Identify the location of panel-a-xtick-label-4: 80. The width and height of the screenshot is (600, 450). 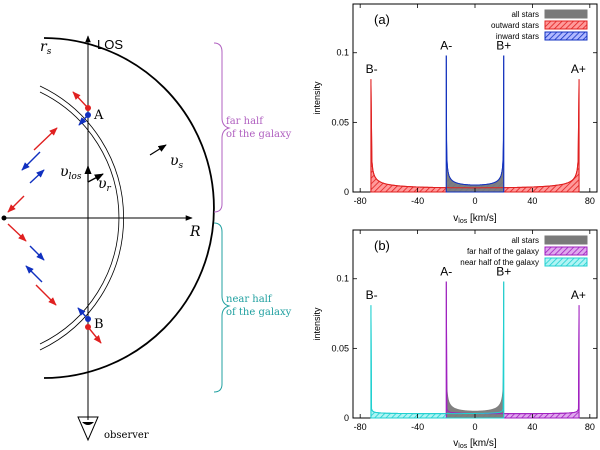
(590, 201).